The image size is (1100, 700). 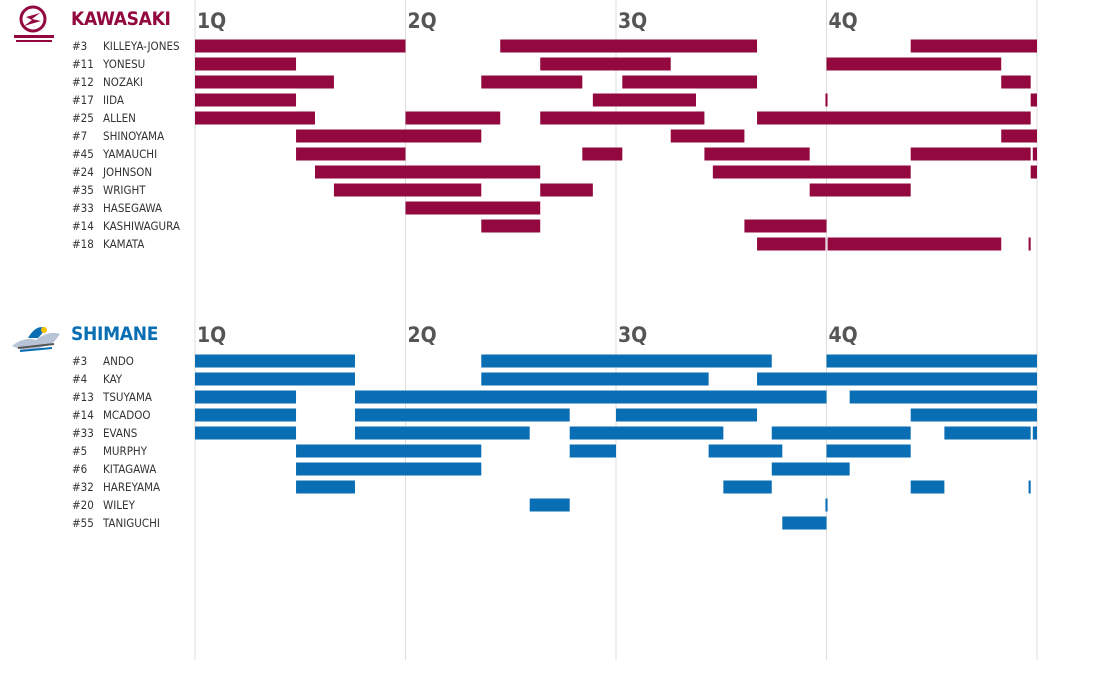 I want to click on player-row: #3 KILLEYA-JONES, so click(x=554, y=46).